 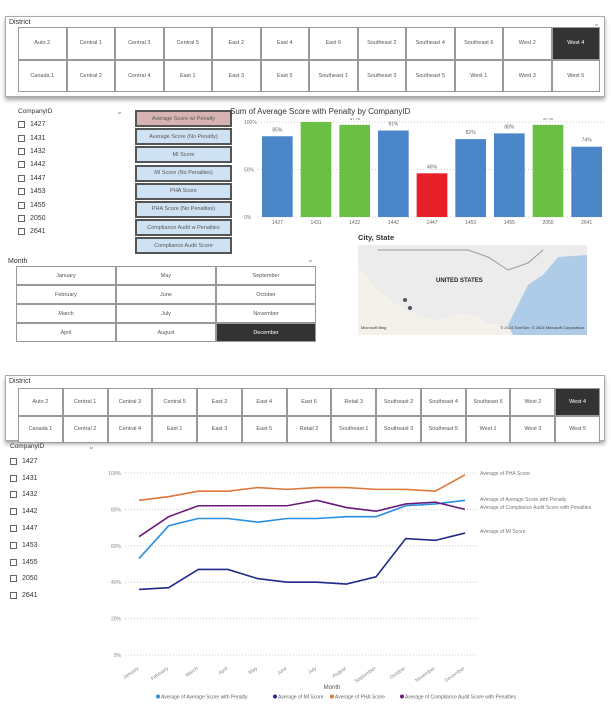 I want to click on measure-button: PHA Score (No Penalties), so click(x=183, y=209).